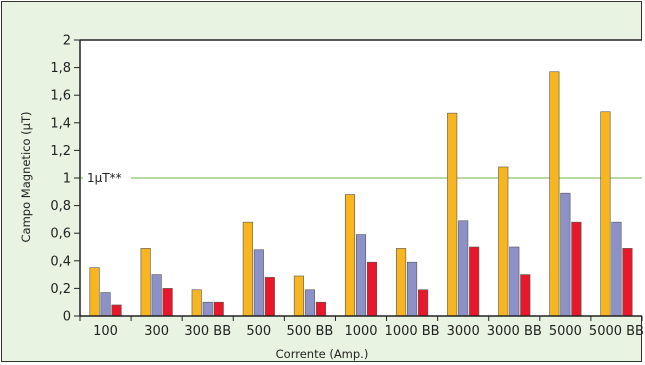  Describe the element at coordinates (616, 269) in the screenshot. I see `bar-2-5000-bb` at that location.